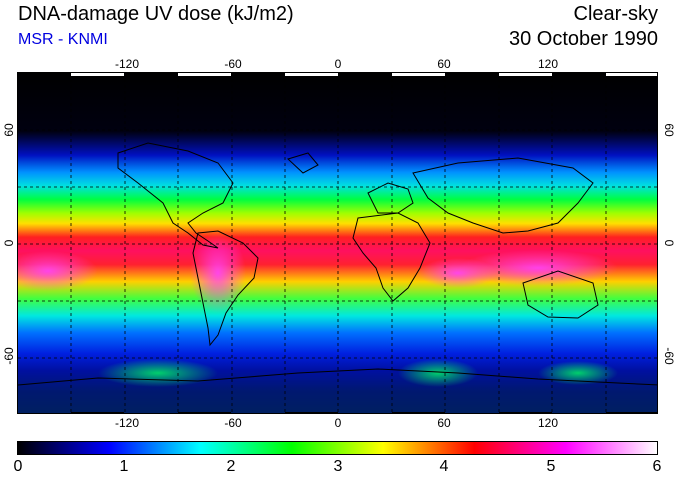 This screenshot has height=480, width=678. Describe the element at coordinates (444, 466) in the screenshot. I see `color-scale-label: 4` at that location.